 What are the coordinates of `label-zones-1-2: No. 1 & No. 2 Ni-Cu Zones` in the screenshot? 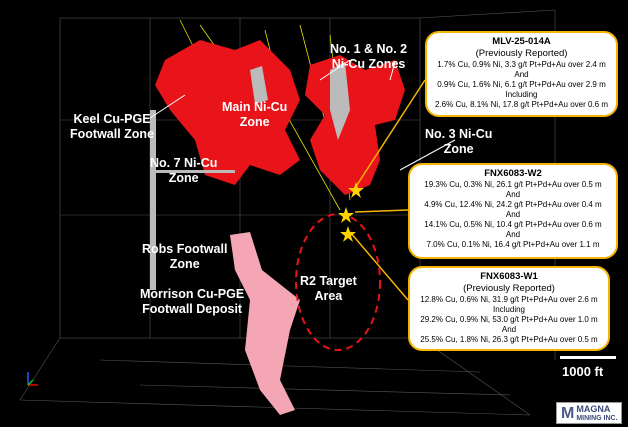 It's located at (369, 56).